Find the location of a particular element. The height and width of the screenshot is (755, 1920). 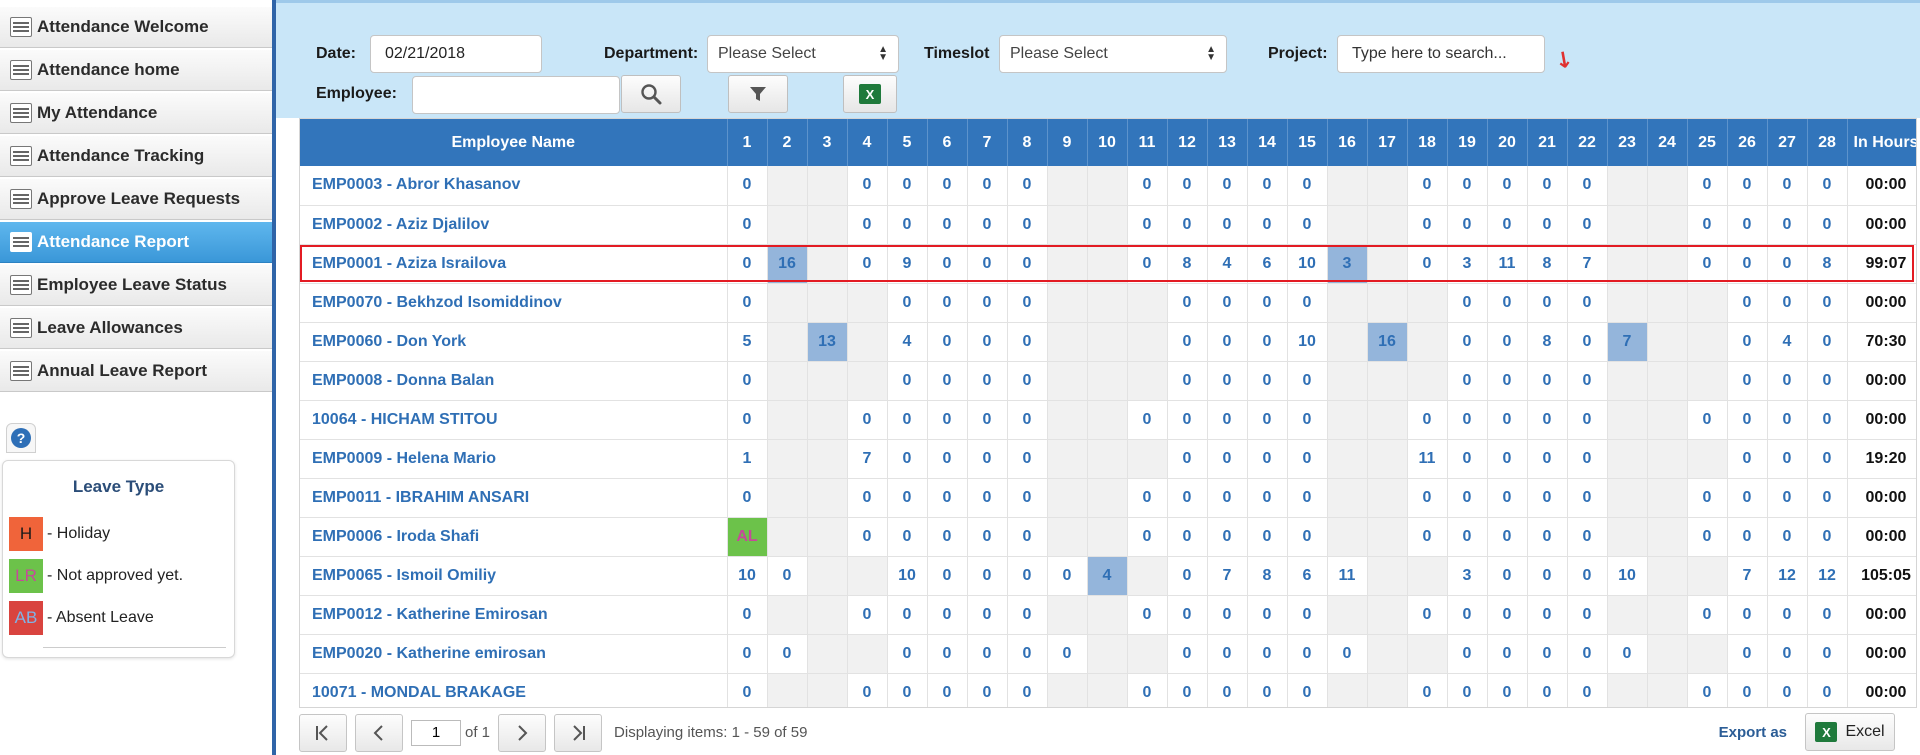

sidebar-item-approve-leave-requests: Approve Leave Requests is located at coordinates (136, 199).